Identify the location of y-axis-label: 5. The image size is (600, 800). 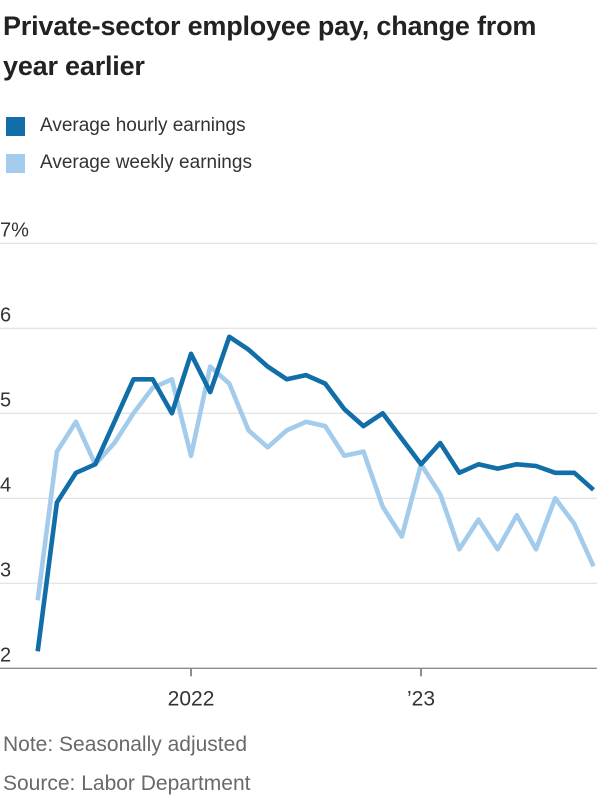
(5, 400).